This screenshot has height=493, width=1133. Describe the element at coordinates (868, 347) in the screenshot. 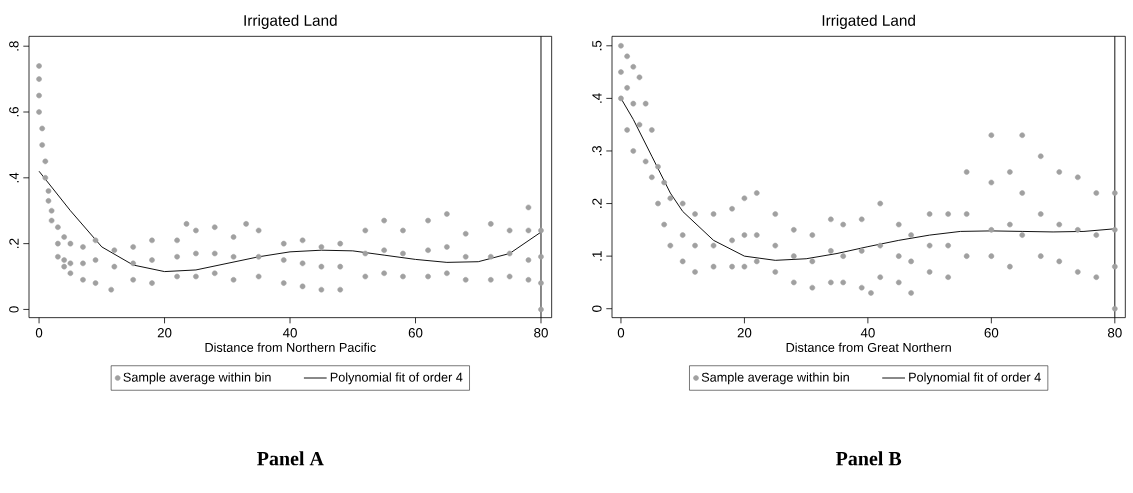

I see `x-axis-title: Distance from Great Northern` at that location.